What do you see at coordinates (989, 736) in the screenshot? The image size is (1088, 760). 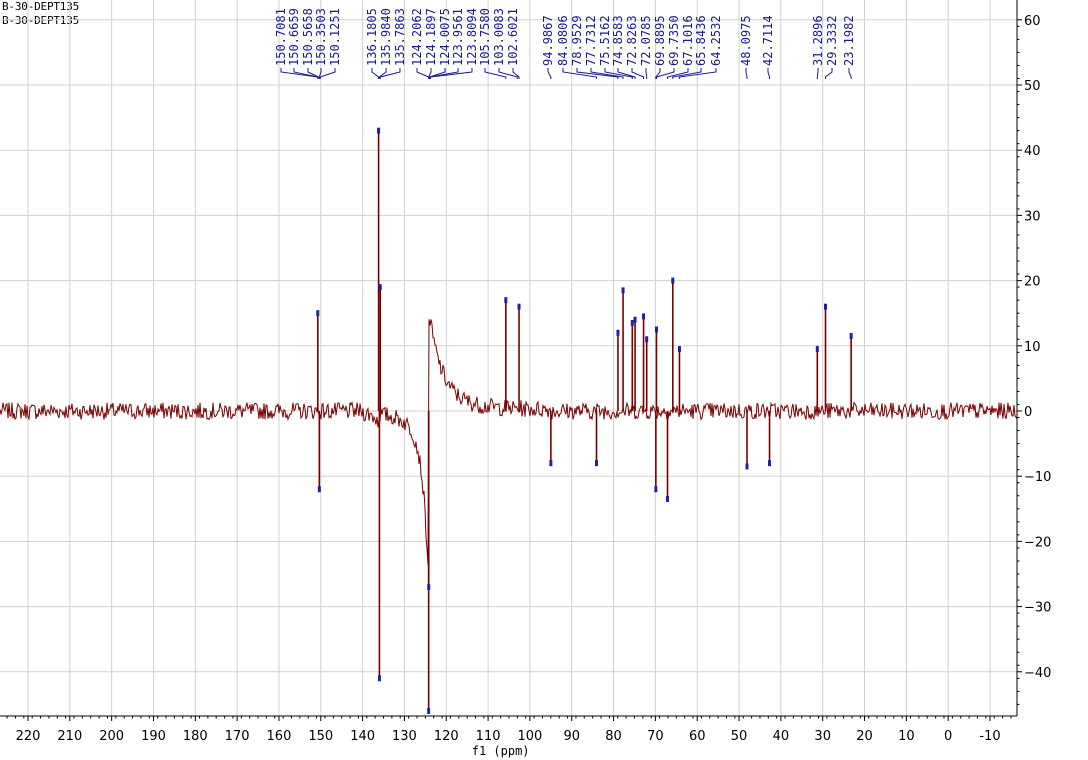 I see `x-tick-label: -10` at bounding box center [989, 736].